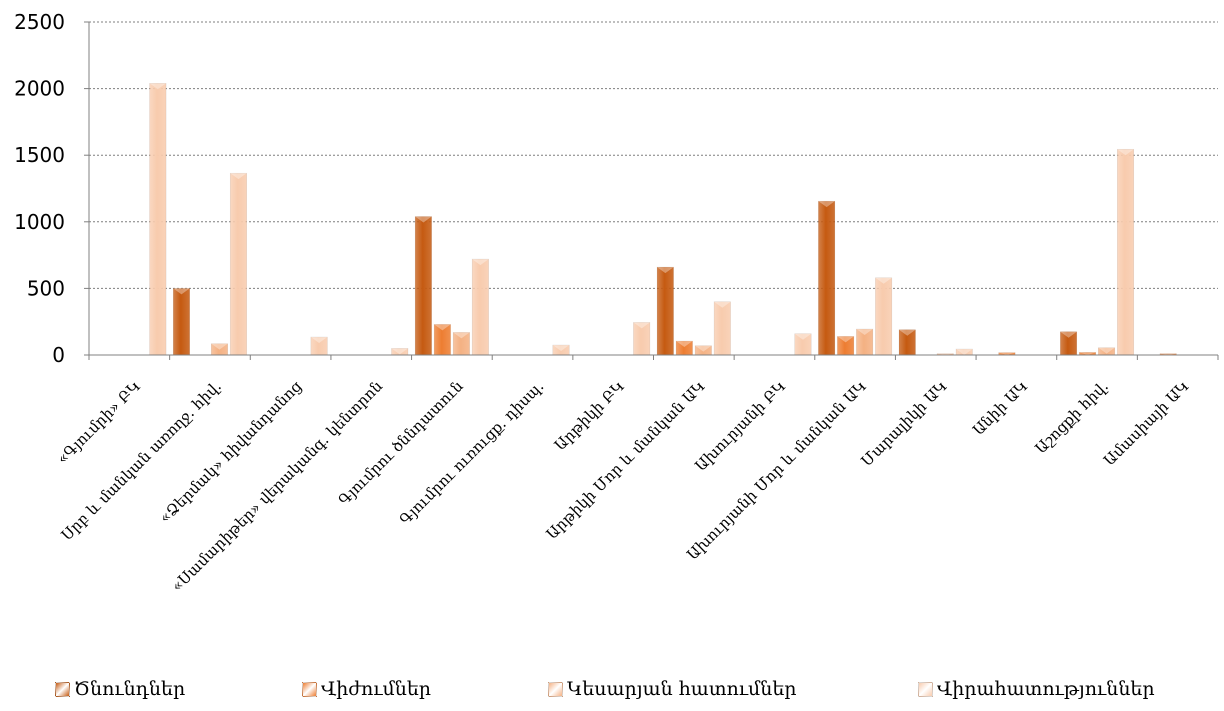  I want to click on legend-item: Վիրահատություններ, so click(1036, 689).